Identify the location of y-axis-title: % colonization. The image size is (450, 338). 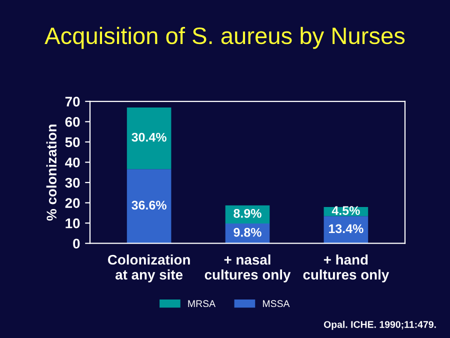
(51, 172).